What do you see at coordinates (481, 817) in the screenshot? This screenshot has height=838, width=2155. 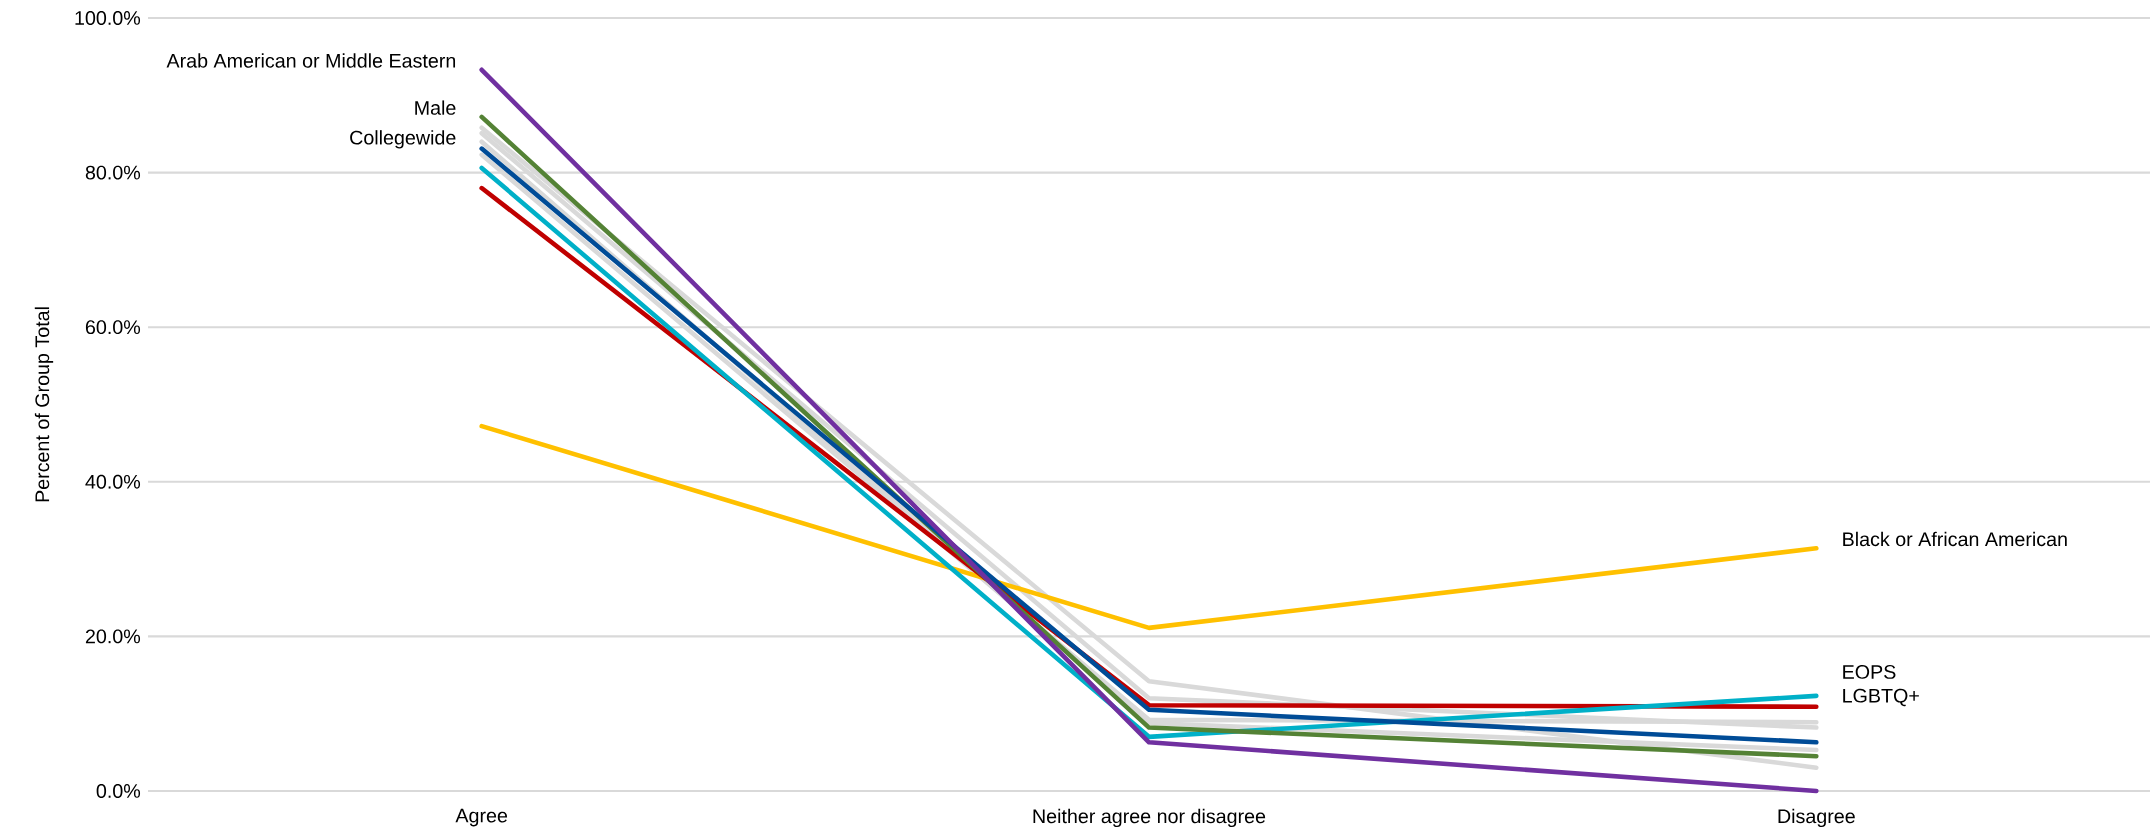 I see `x-tick-label: Agree` at bounding box center [481, 817].